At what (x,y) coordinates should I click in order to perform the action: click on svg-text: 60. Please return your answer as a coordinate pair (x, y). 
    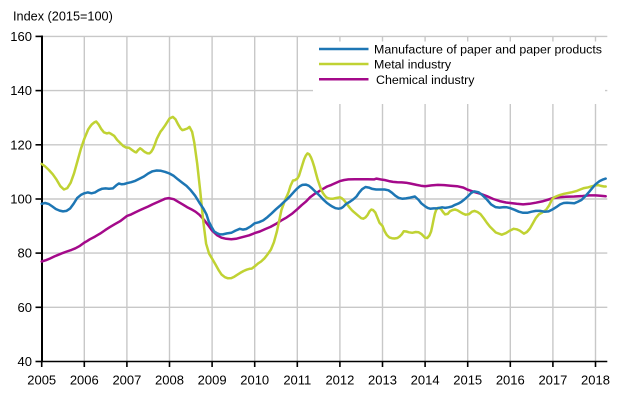
    Looking at the image, I should click on (25, 307).